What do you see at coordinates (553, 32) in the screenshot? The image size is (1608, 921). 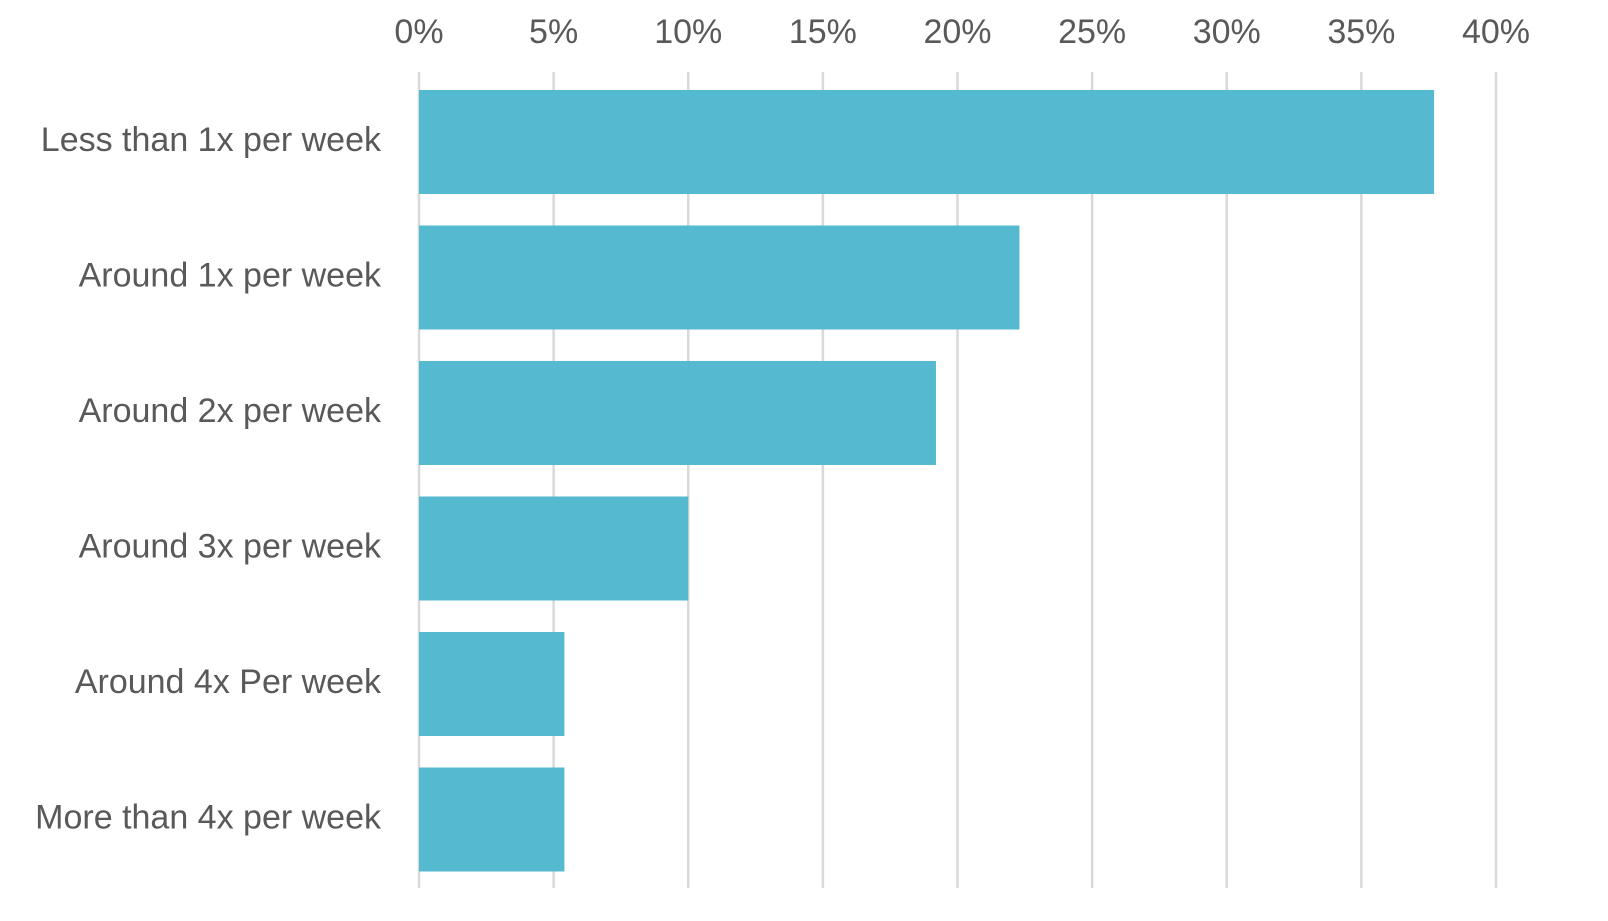 I see `x-tick-label: 5%` at bounding box center [553, 32].